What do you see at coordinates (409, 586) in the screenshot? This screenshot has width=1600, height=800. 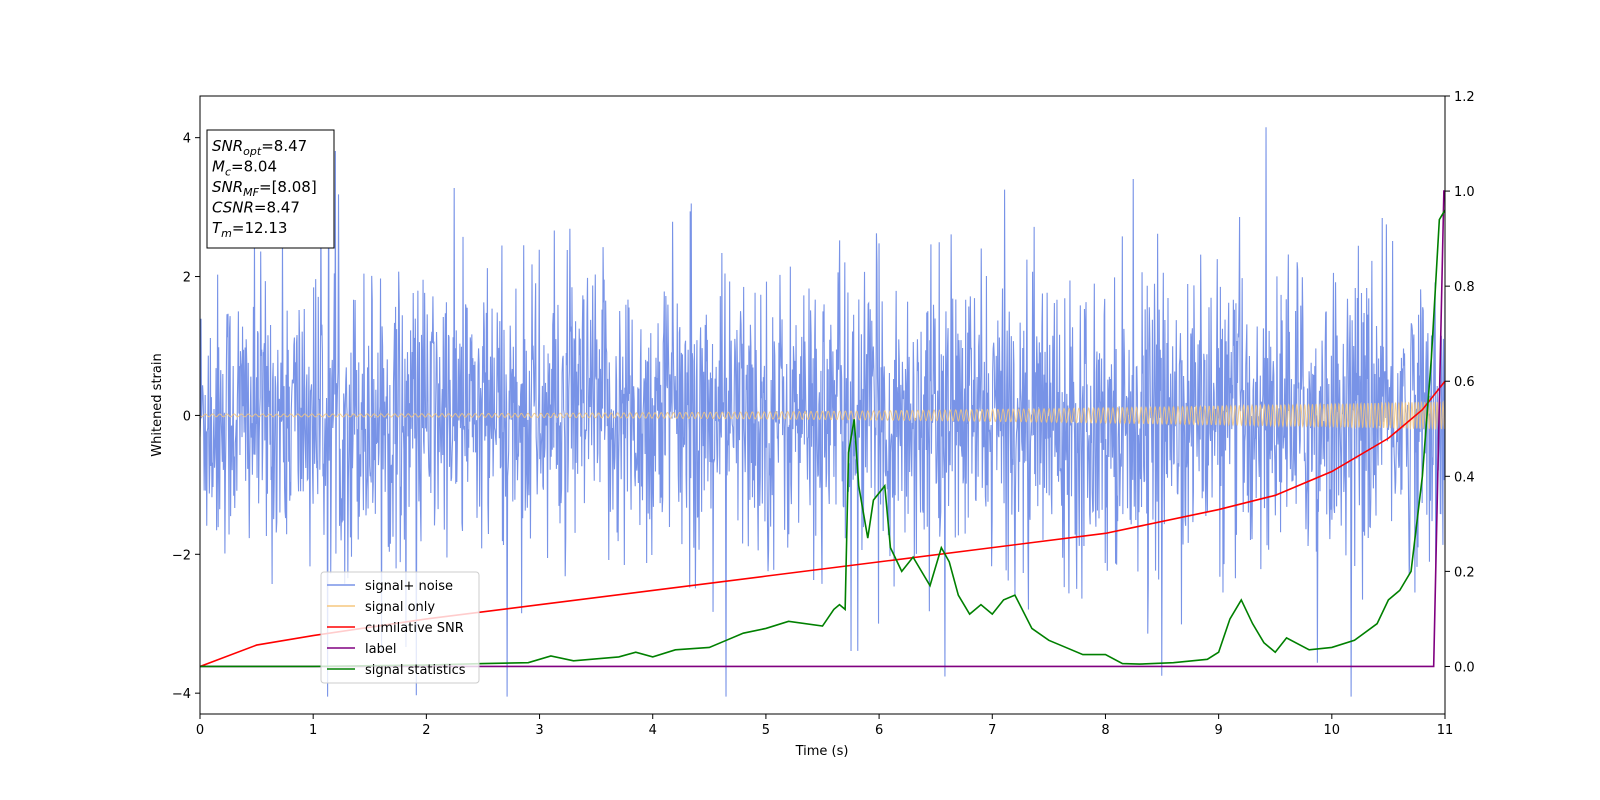 I see `legend-label: signal+ noise` at bounding box center [409, 586].